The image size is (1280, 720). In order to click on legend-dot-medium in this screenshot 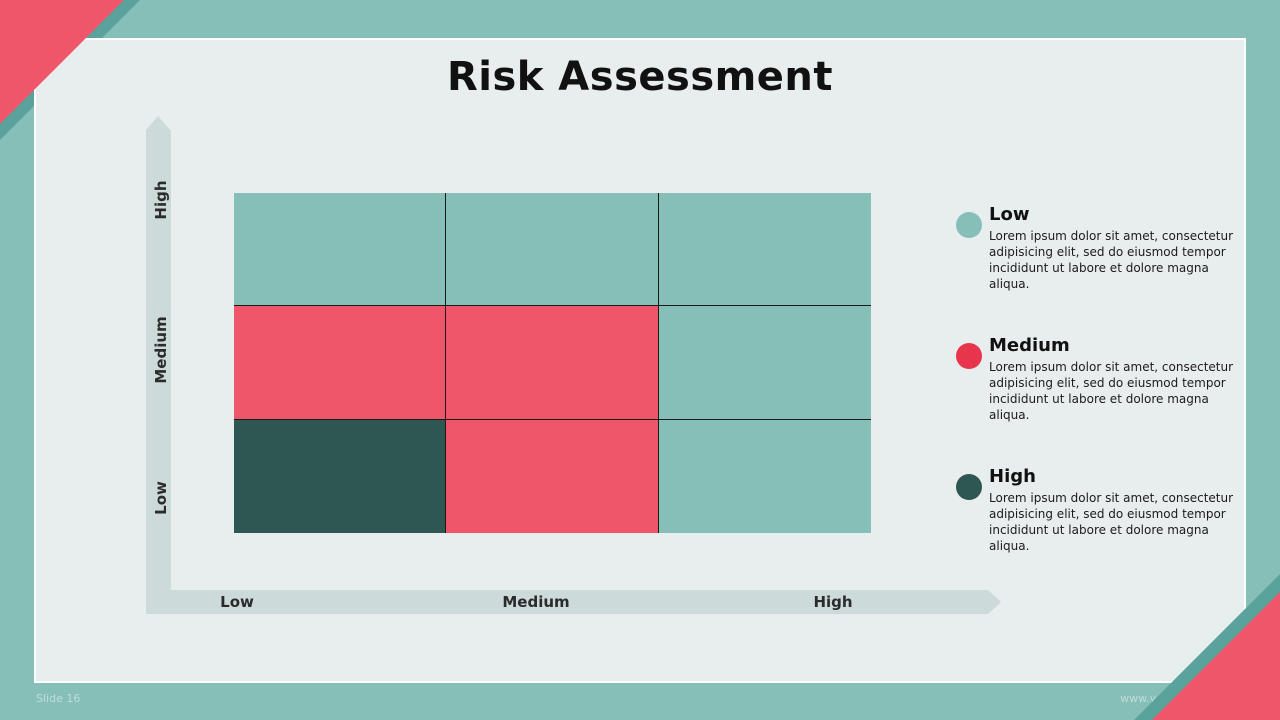, I will do `click(969, 356)`.